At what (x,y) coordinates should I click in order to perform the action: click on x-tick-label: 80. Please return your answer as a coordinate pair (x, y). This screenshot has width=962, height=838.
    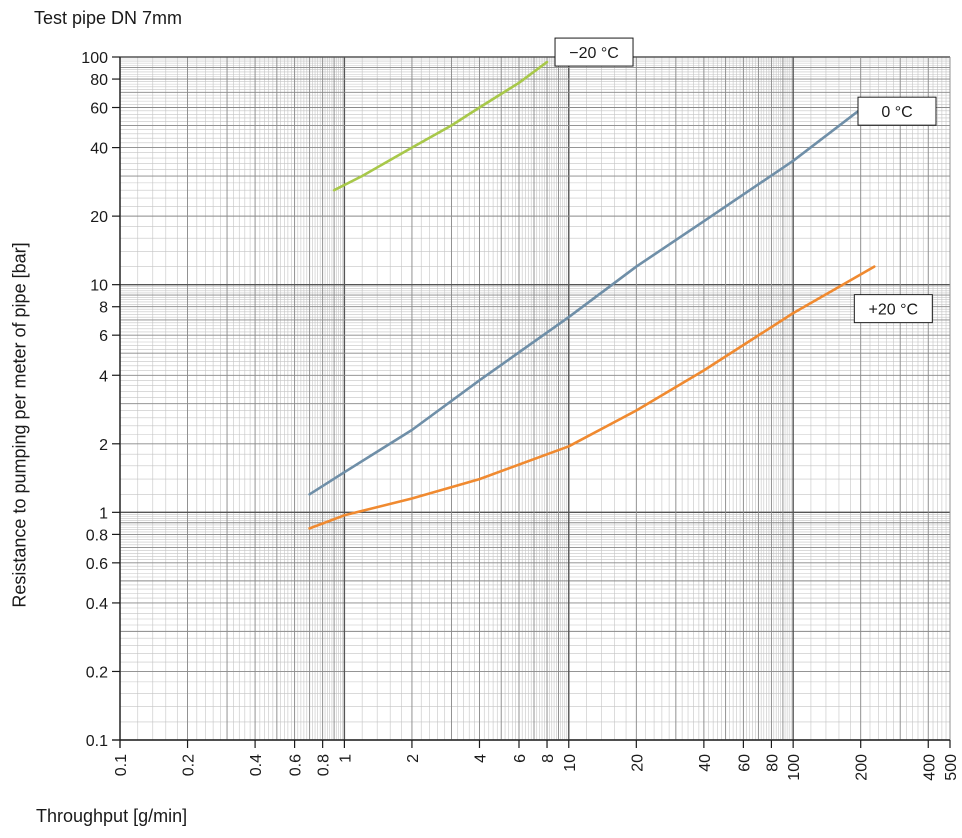
    Looking at the image, I should click on (772, 763).